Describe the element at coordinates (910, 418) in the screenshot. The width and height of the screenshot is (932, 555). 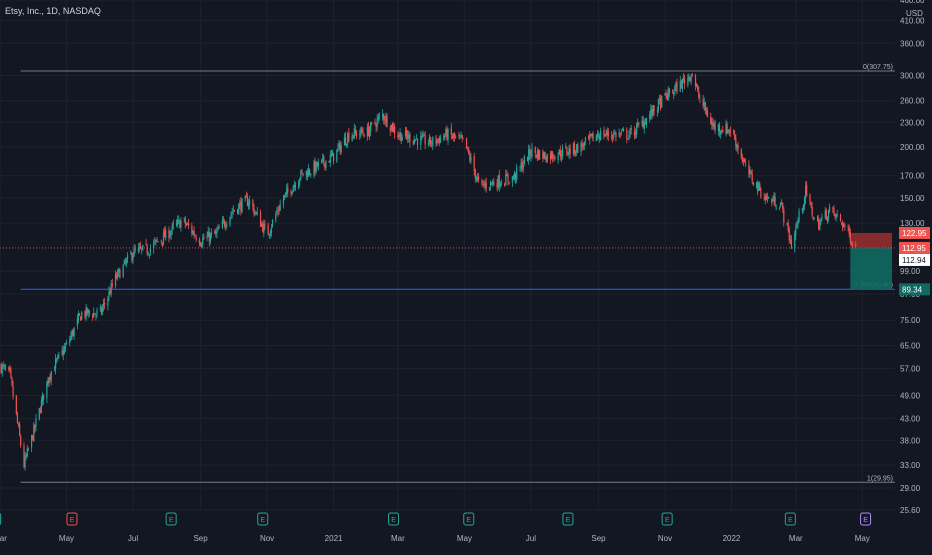
I see `y-axis-tick-label: 43.00` at that location.